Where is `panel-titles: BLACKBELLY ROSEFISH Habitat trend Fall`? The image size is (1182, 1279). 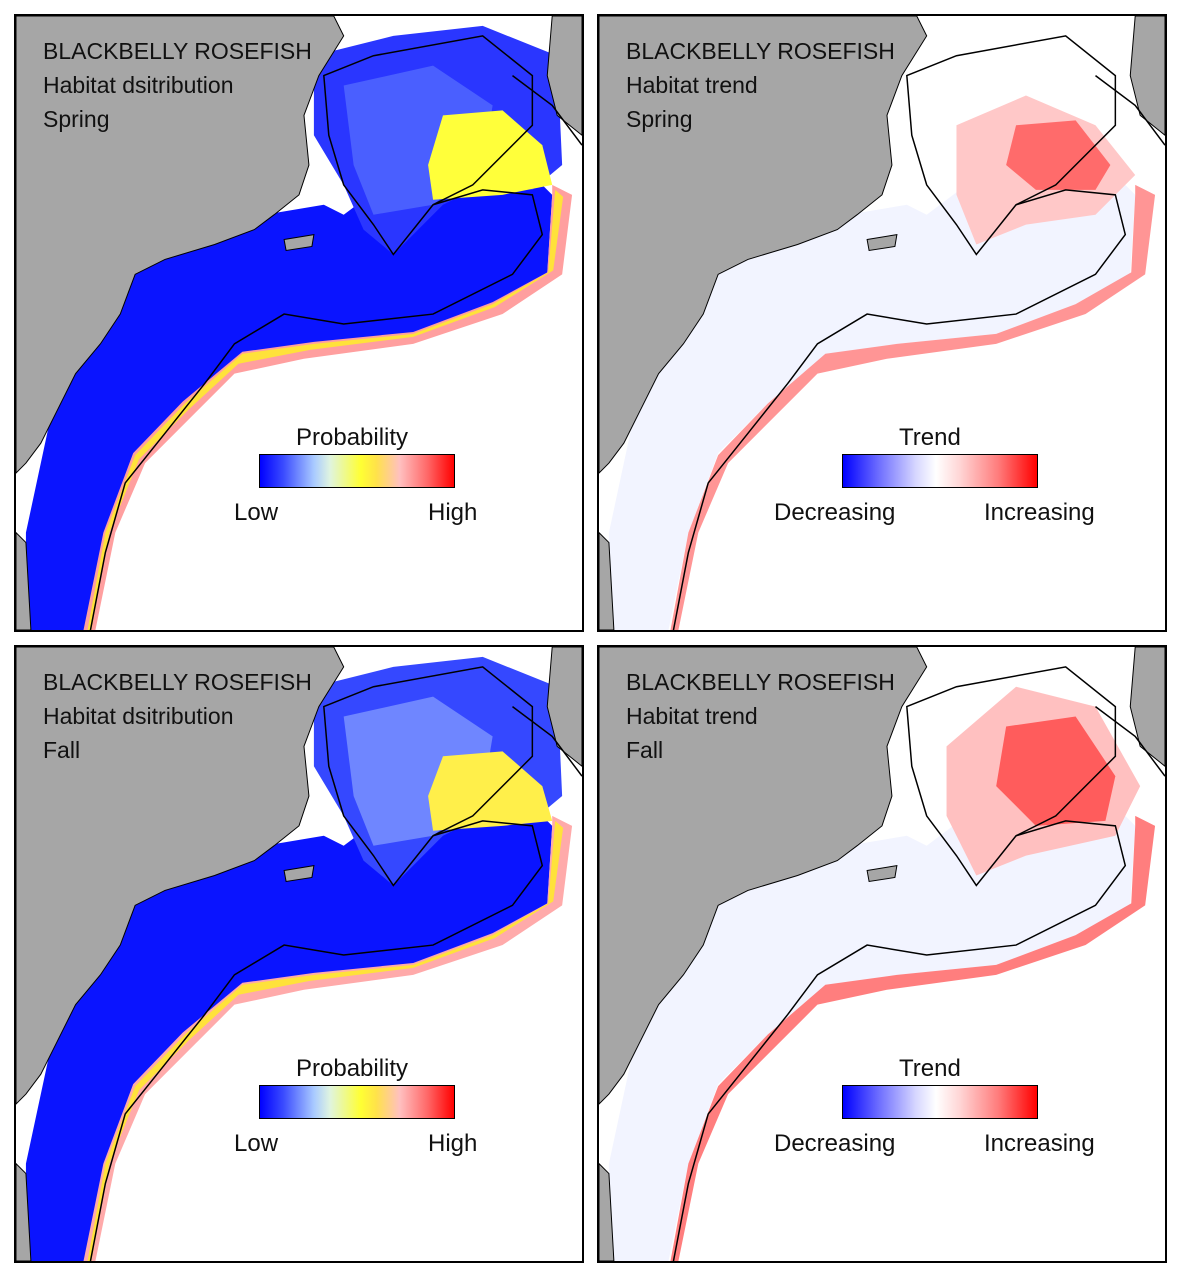
panel-titles: BLACKBELLY ROSEFISH Habitat trend Fall is located at coordinates (760, 716).